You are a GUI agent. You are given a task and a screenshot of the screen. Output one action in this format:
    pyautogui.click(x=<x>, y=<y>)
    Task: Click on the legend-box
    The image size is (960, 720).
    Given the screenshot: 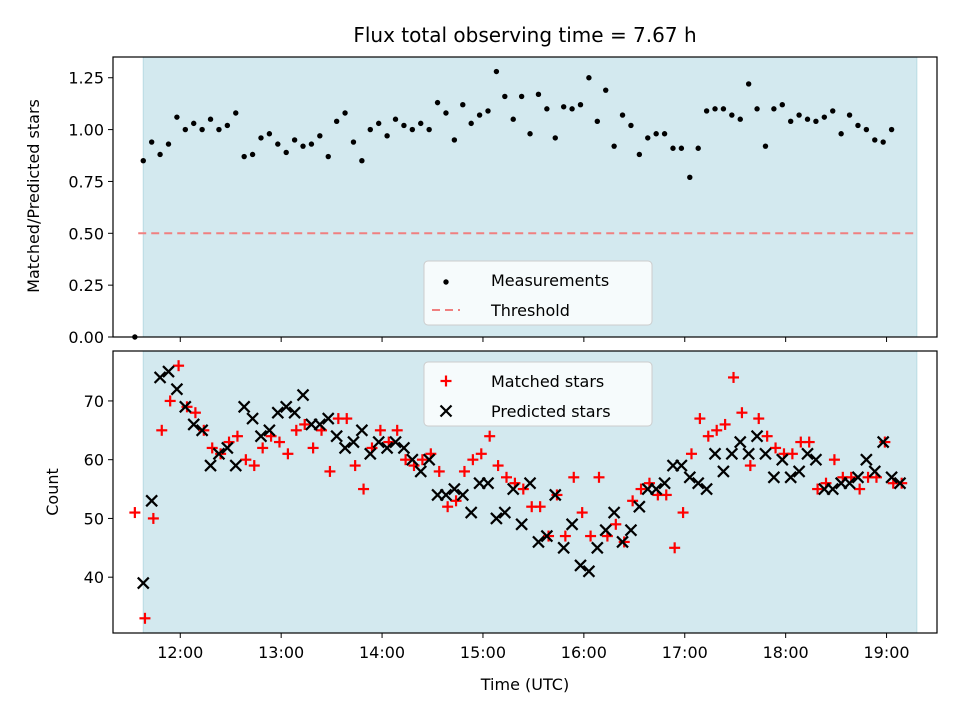 What is the action you would take?
    pyautogui.click(x=538, y=293)
    